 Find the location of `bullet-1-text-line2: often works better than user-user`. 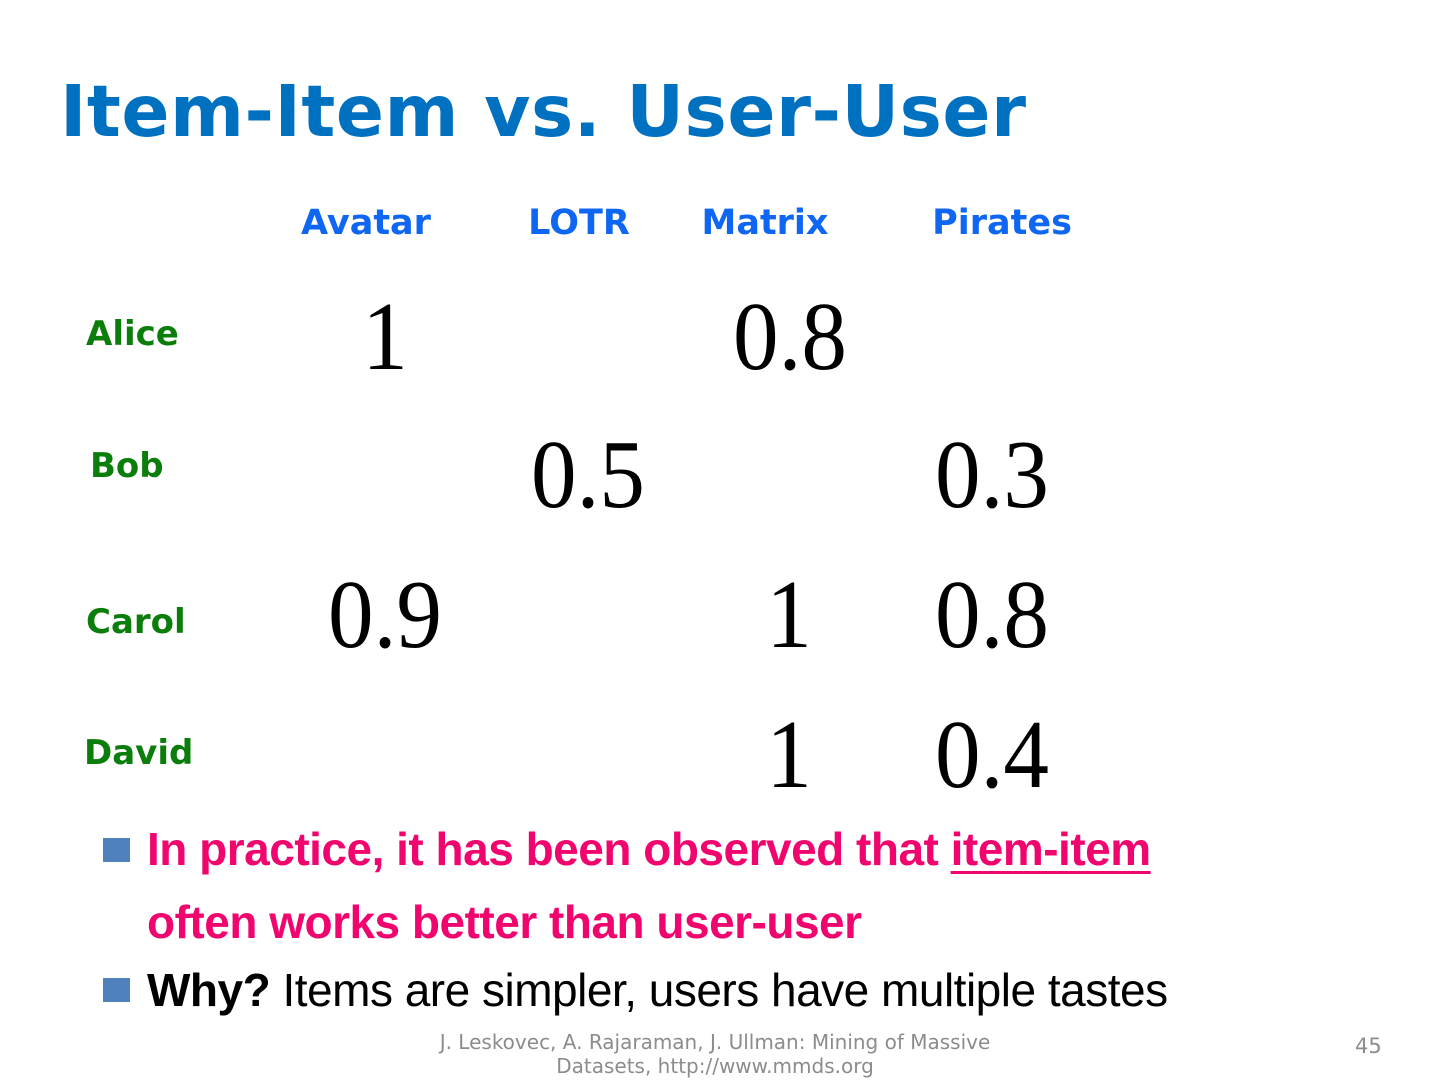

bullet-1-text-line2: often works better than user-user is located at coordinates (504, 922).